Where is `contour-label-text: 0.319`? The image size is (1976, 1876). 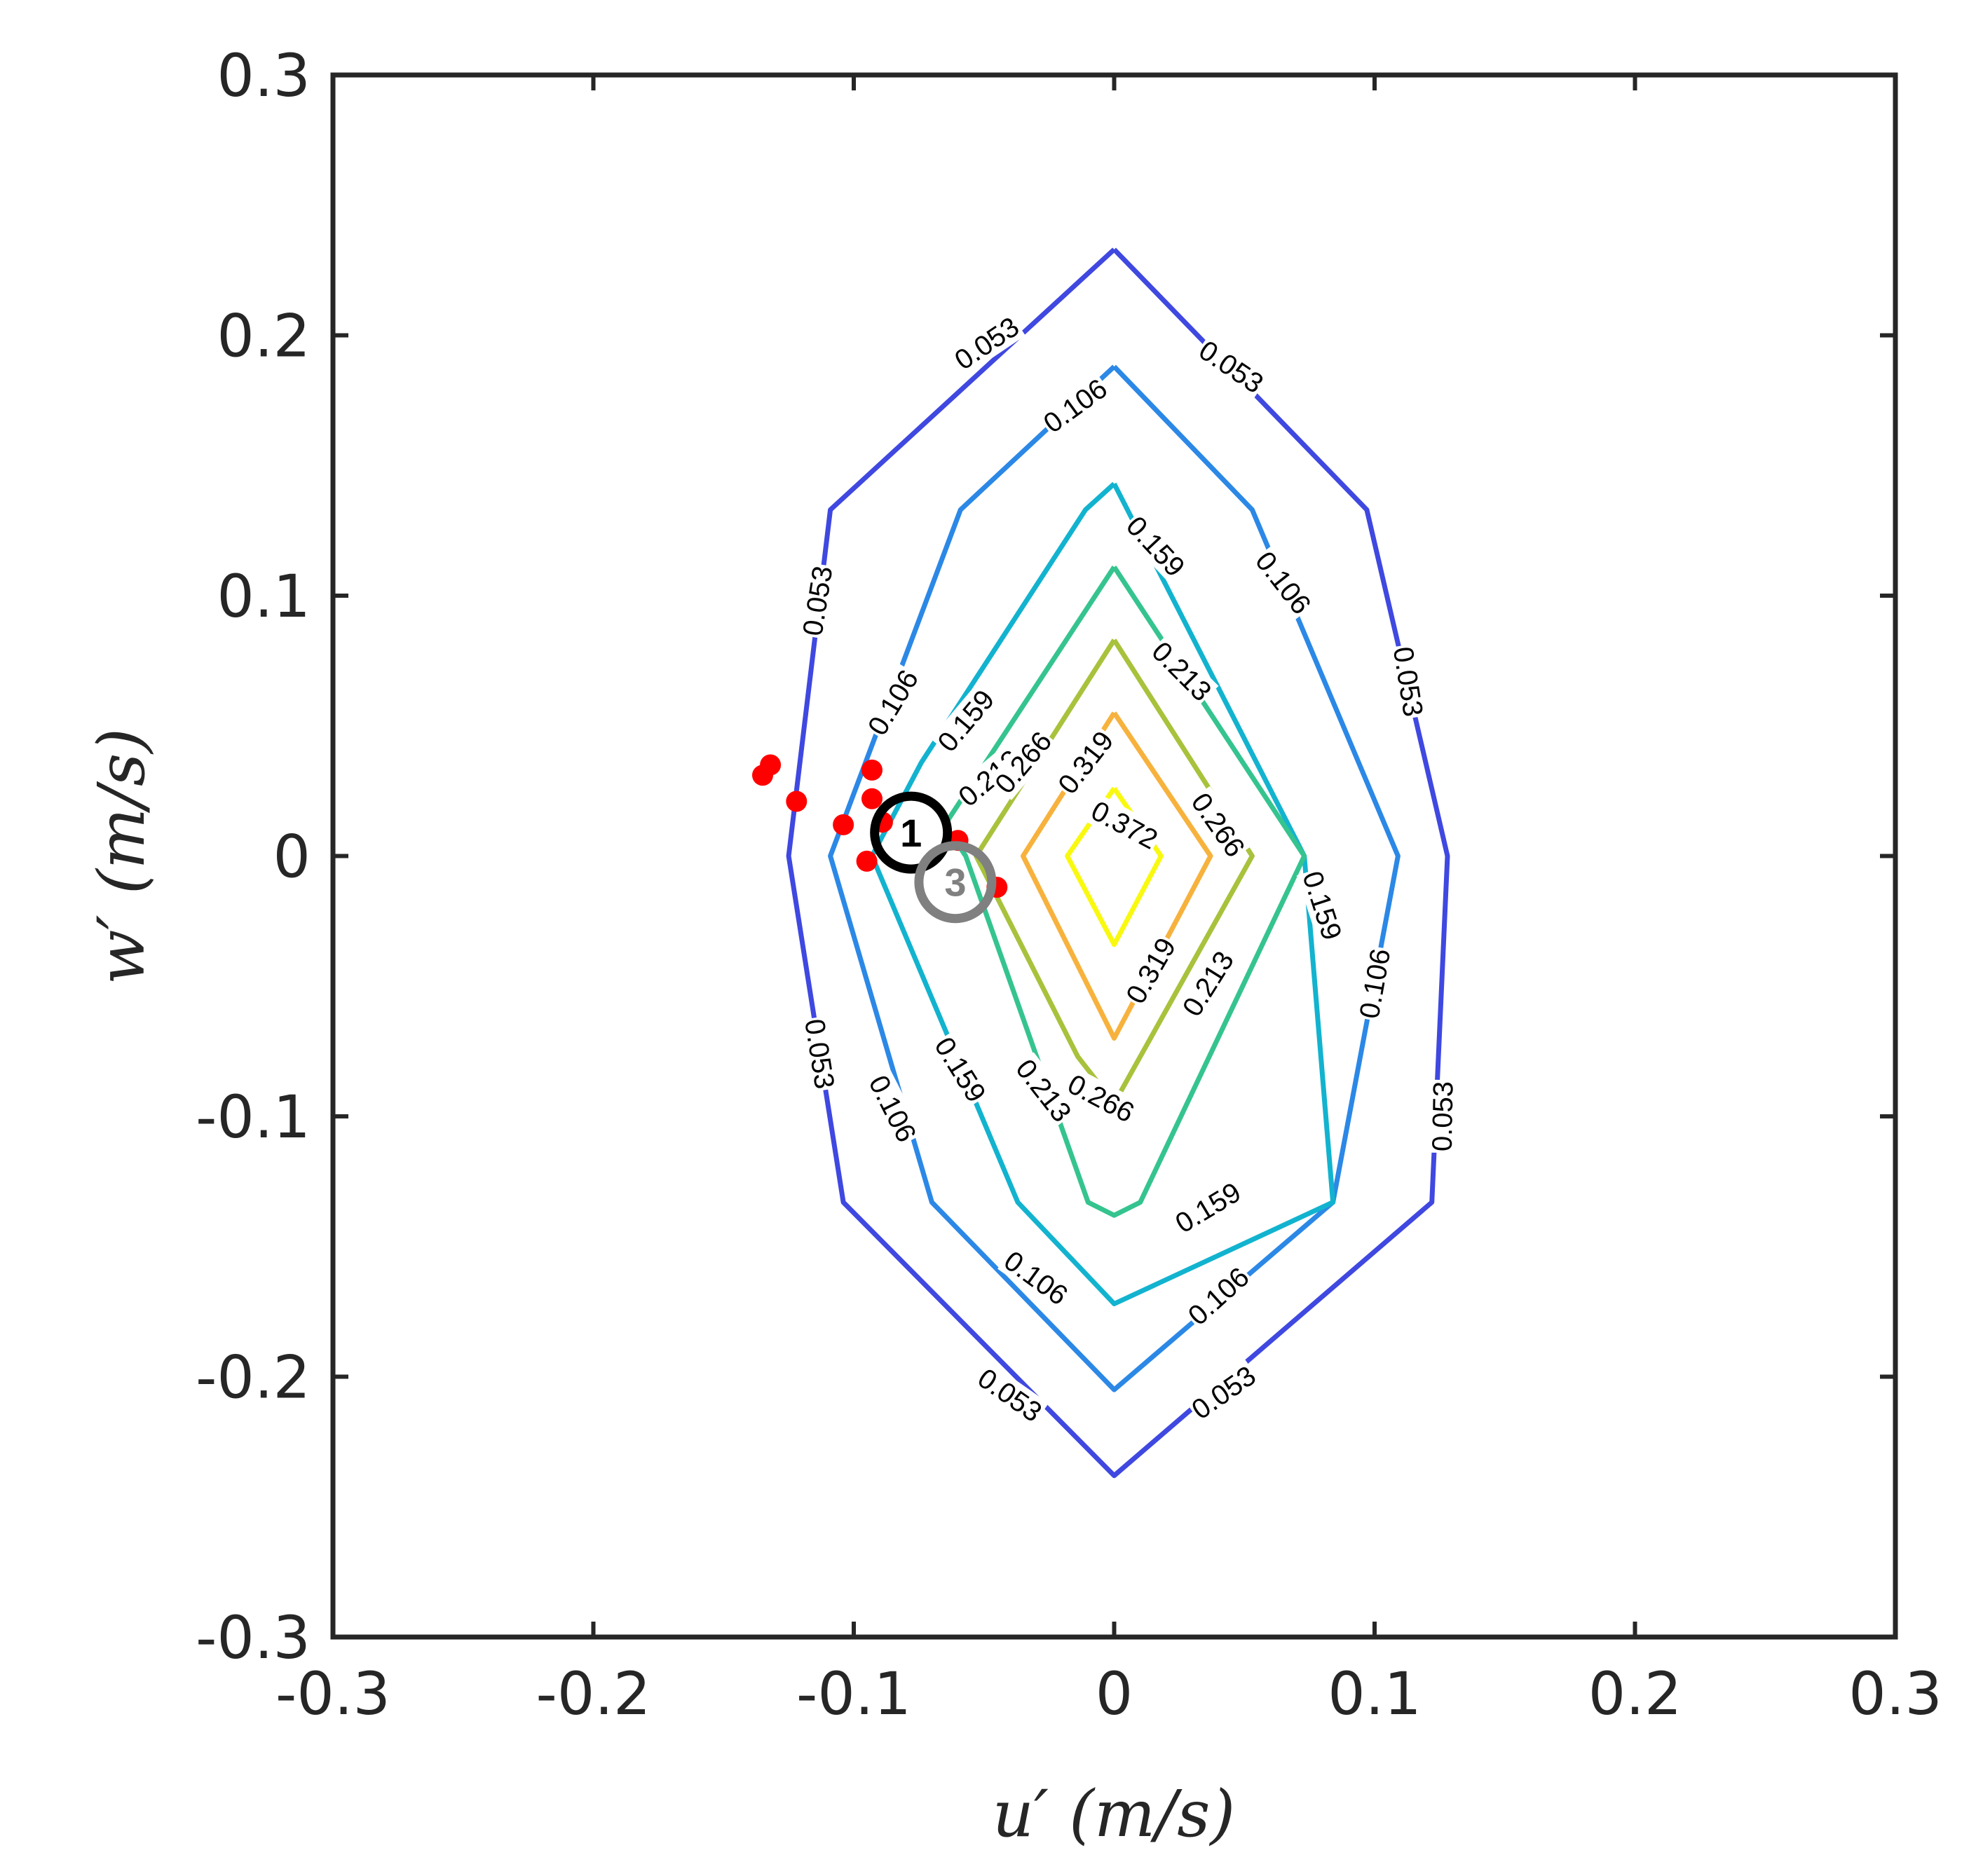
contour-label-text: 0.319 is located at coordinates (1085, 762).